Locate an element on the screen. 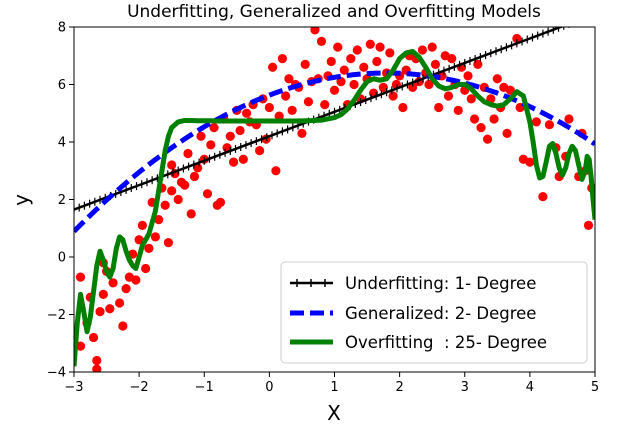  legend-label-overfit: Overfitting : 25- Degree is located at coordinates (446, 342).